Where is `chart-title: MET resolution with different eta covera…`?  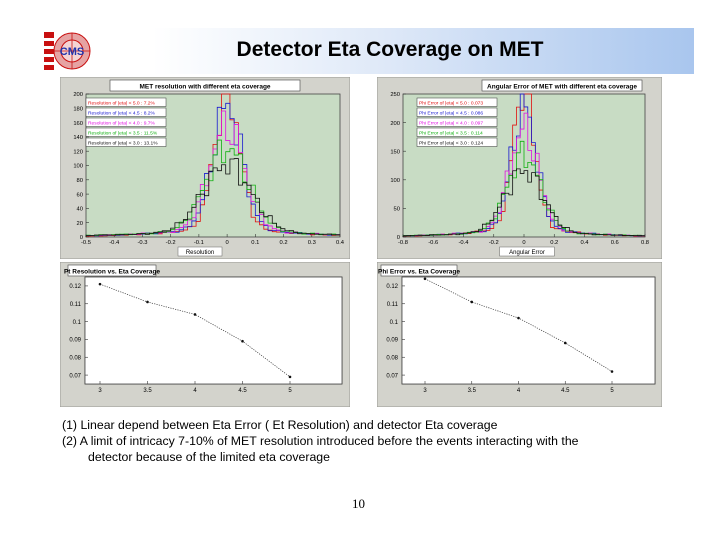
chart-title: MET resolution with different eta covera… is located at coordinates (204, 87).